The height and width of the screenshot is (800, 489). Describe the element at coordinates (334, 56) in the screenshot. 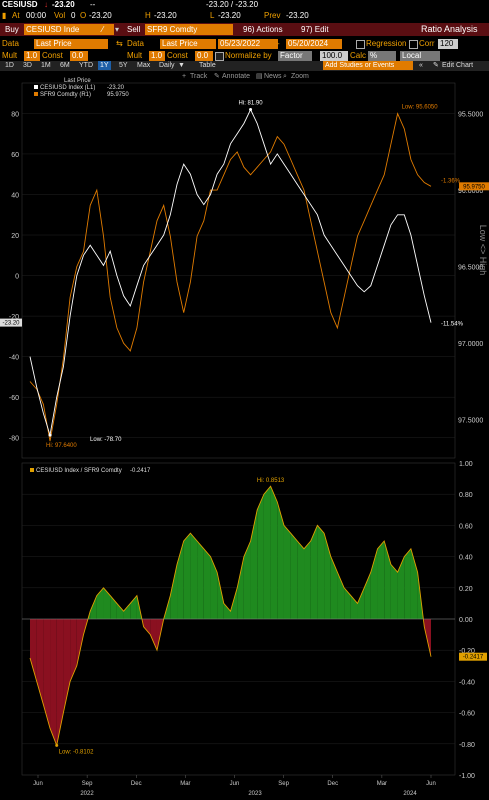

I see `factor-field: 100.0` at that location.